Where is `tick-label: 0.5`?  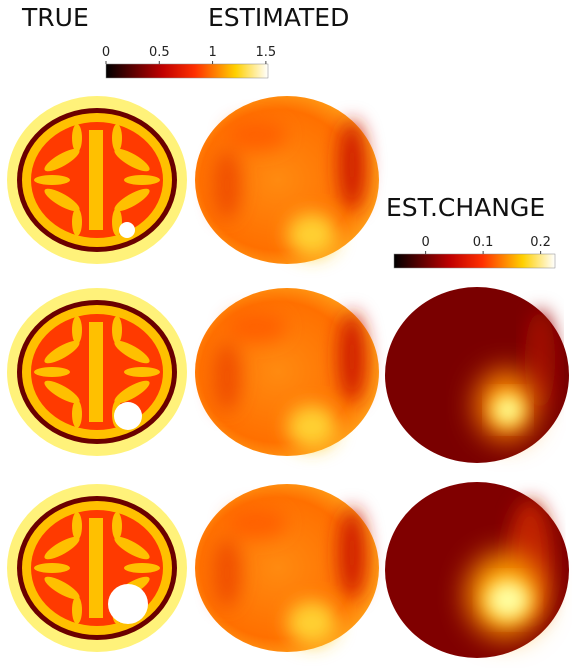
tick-label: 0.5 is located at coordinates (159, 52).